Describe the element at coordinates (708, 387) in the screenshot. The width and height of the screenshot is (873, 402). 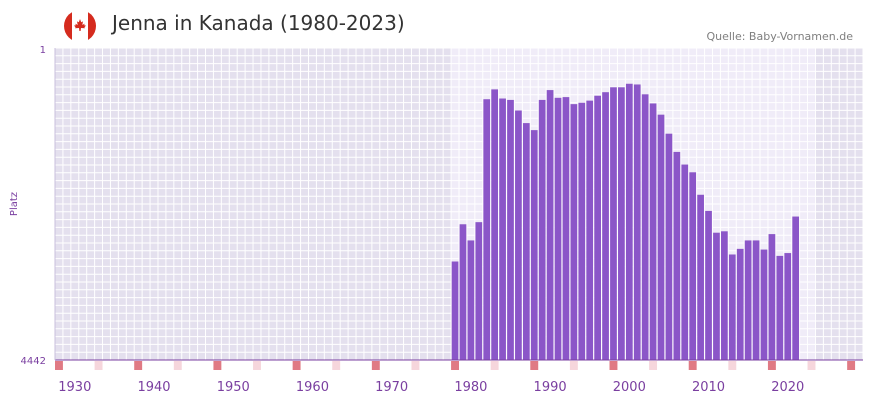
I see `x-tick-label: 2010` at that location.